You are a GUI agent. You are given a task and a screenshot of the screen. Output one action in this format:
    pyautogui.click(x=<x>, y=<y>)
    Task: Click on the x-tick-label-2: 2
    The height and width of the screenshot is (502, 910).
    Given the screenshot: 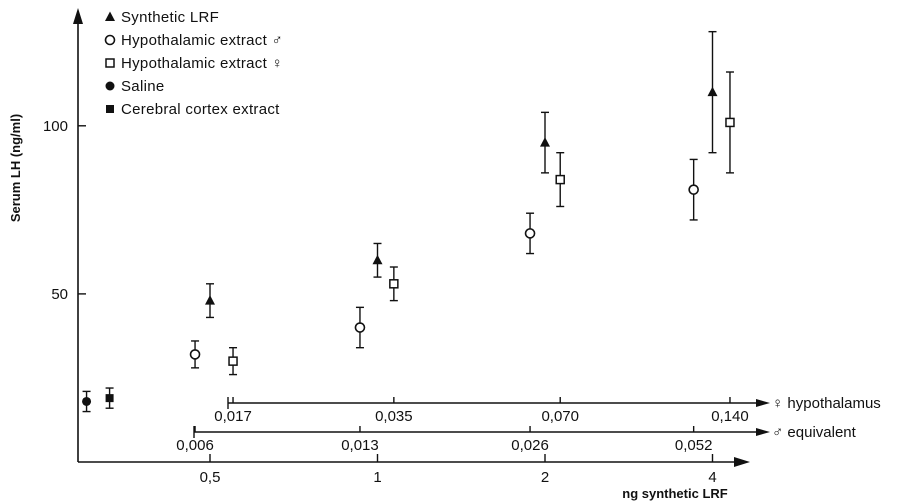 What is the action you would take?
    pyautogui.click(x=545, y=477)
    